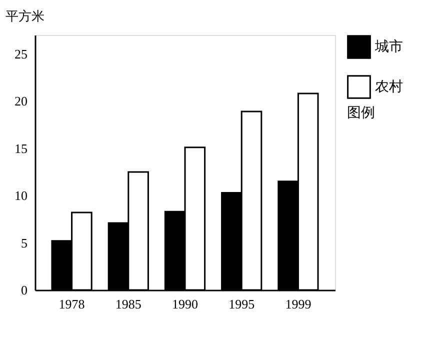 The image size is (443, 344). Describe the element at coordinates (21, 54) in the screenshot. I see `y-tick-label: 25` at that location.